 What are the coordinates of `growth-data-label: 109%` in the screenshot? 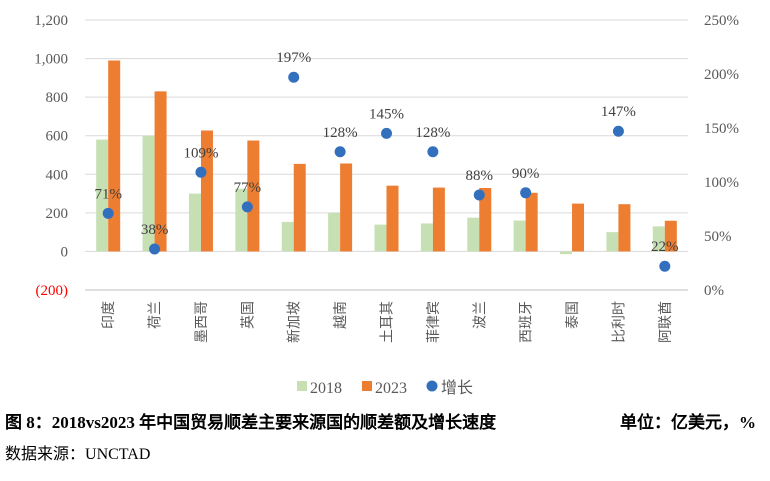 It's located at (200, 153).